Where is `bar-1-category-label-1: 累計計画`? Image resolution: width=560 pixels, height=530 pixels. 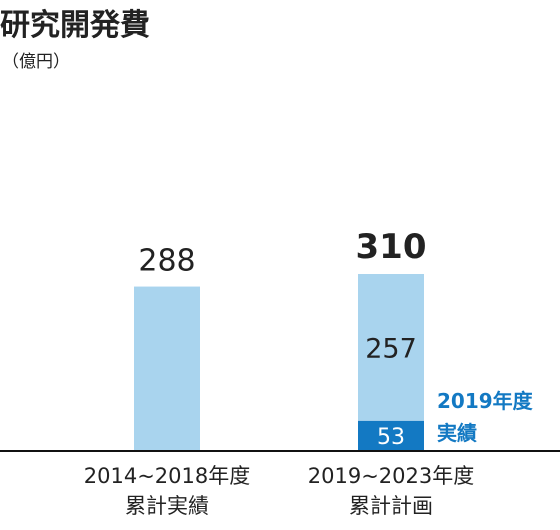
bar-1-category-label-1: 累計計画 is located at coordinates (391, 506).